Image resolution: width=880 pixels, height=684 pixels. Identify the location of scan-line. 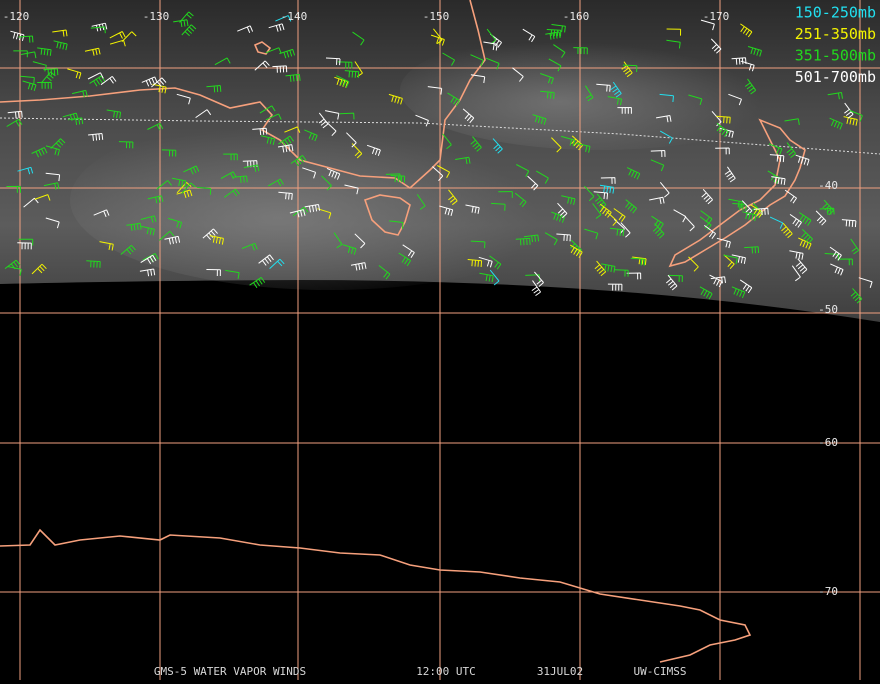
(440, 136).